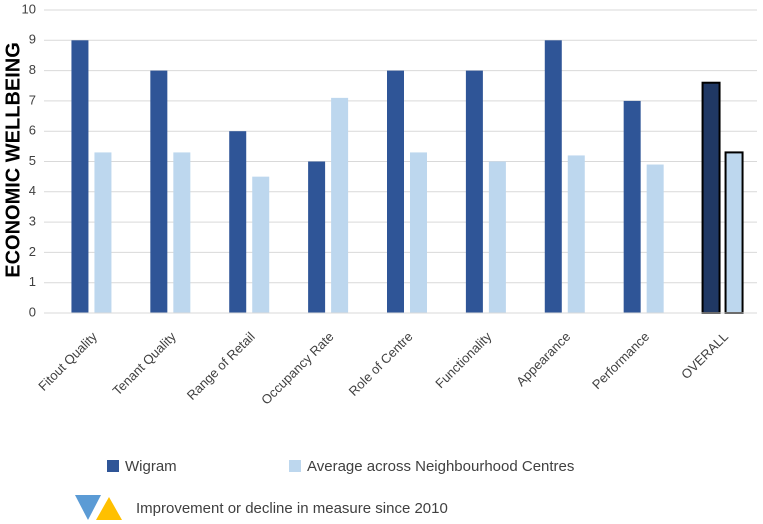  What do you see at coordinates (32, 99) in the screenshot?
I see `y-tick-label: 7` at bounding box center [32, 99].